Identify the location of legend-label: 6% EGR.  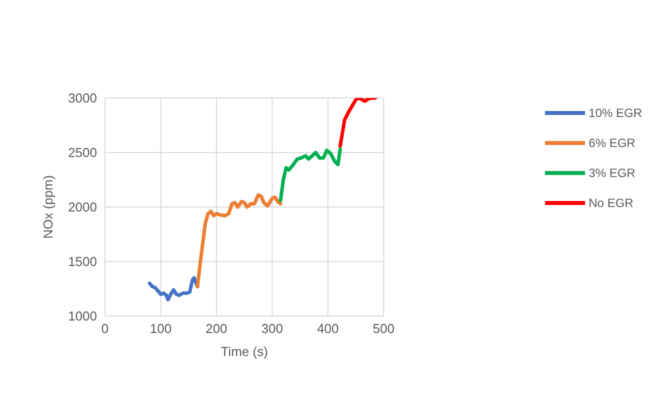
(612, 143).